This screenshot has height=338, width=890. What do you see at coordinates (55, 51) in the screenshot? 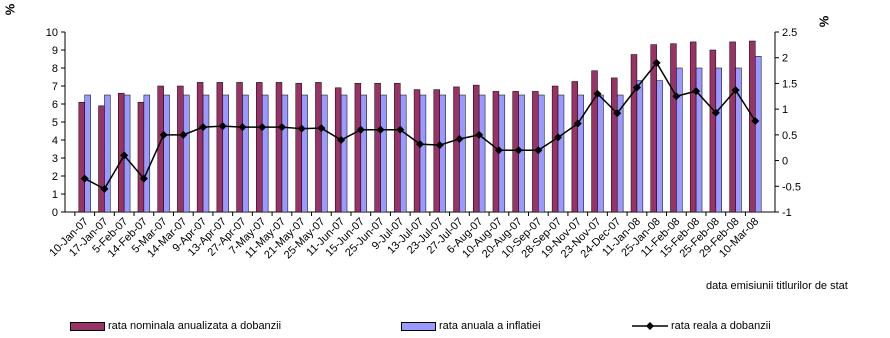
I see `left-tick-label: 9` at bounding box center [55, 51].